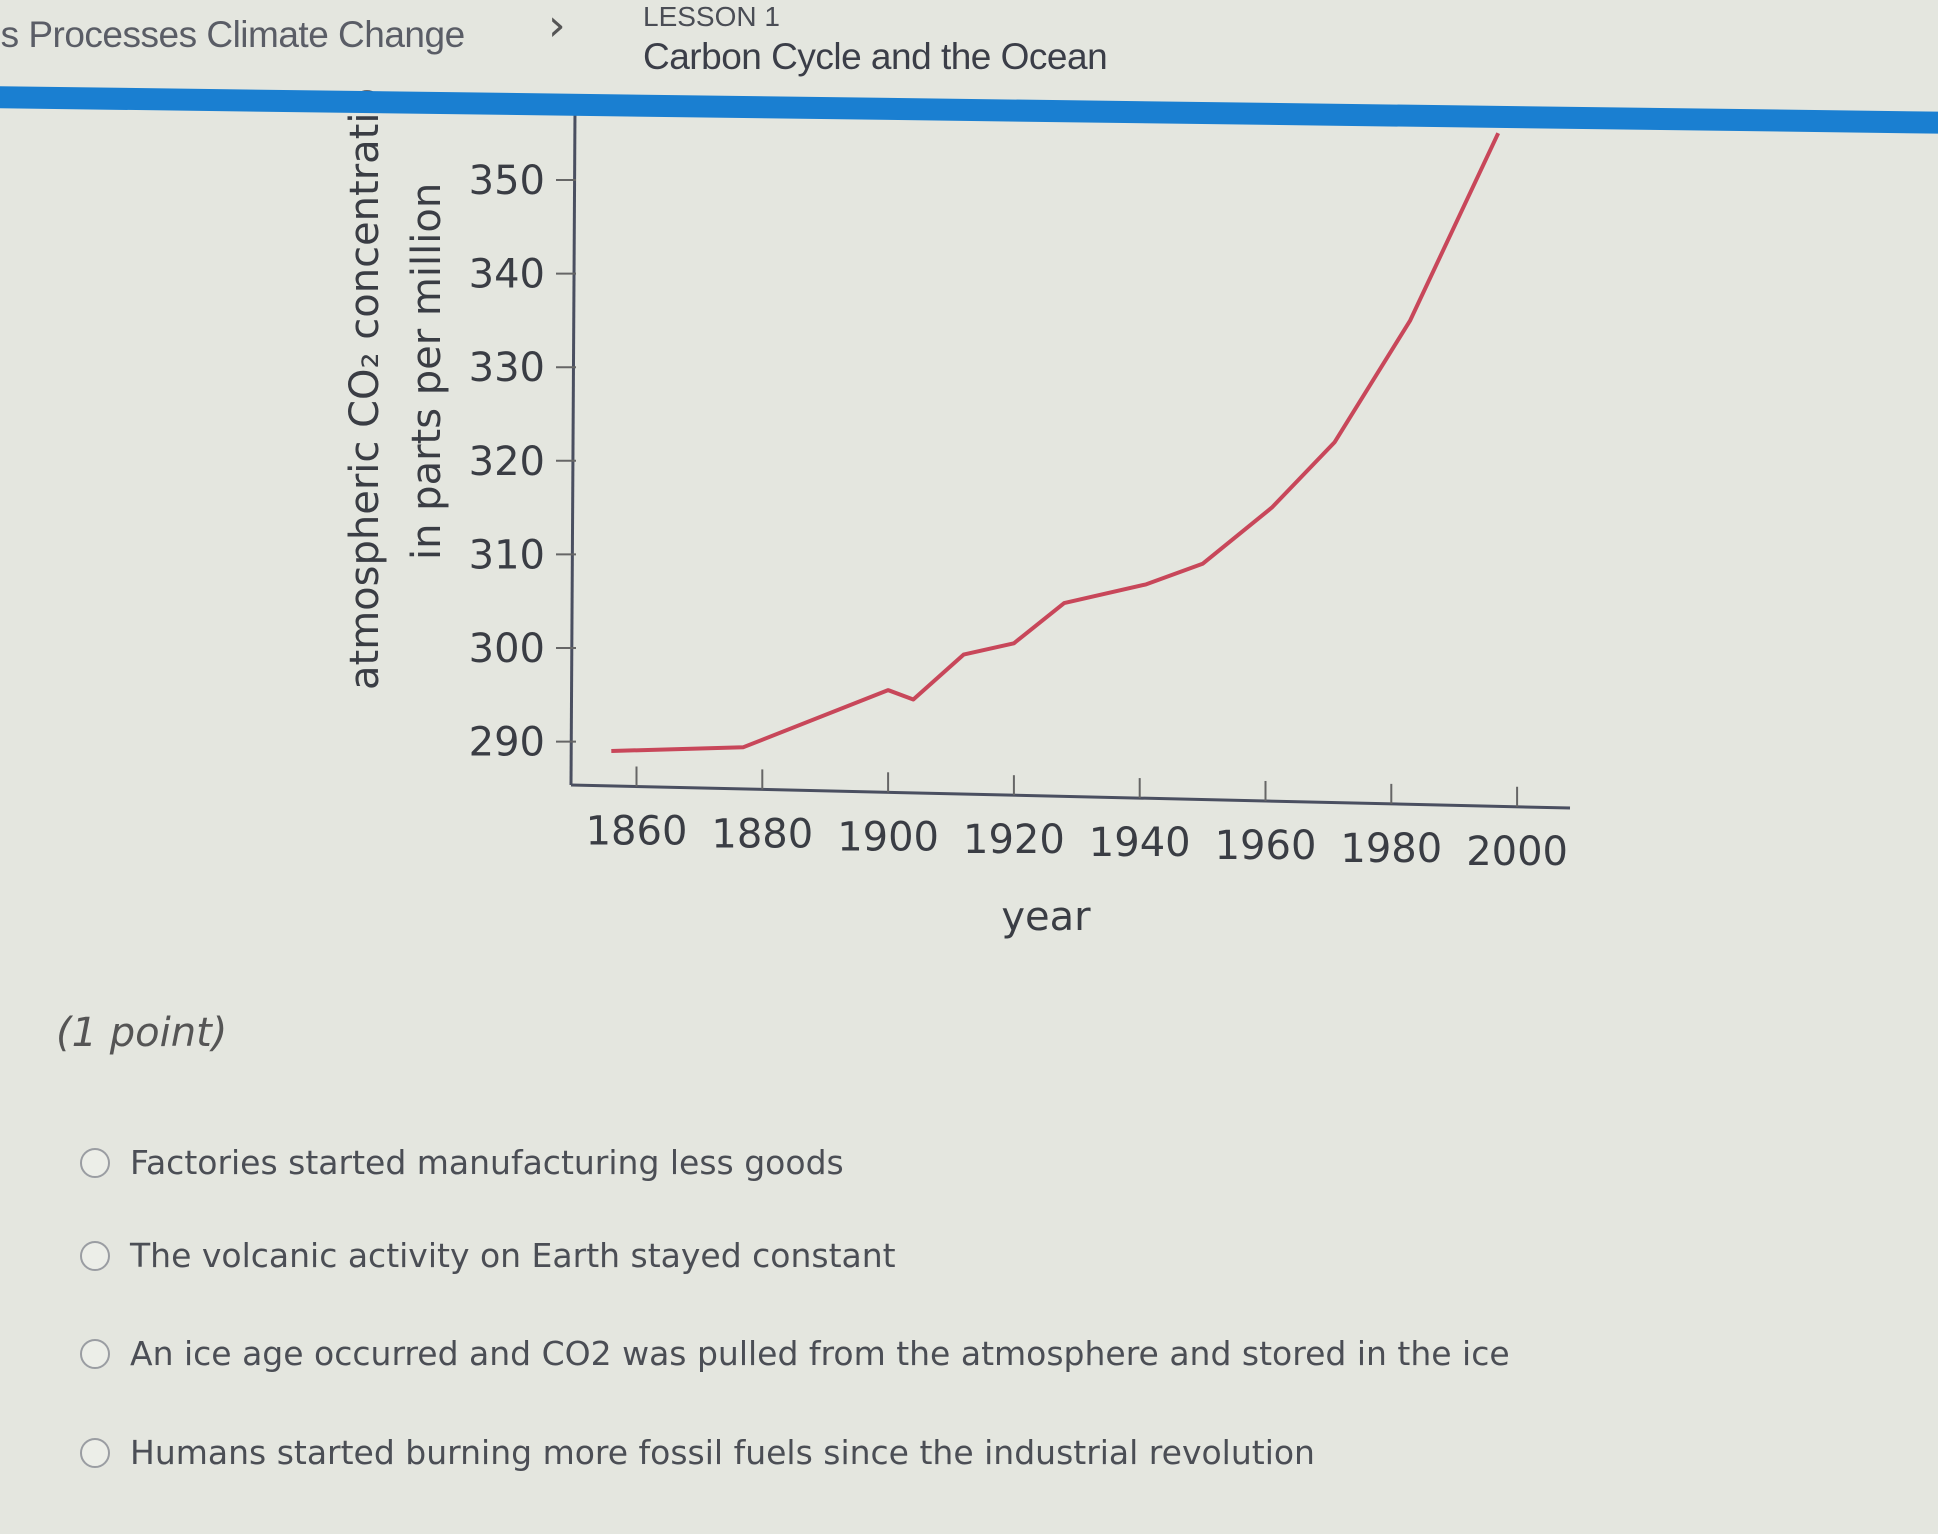 Image resolution: width=1938 pixels, height=1534 pixels. Describe the element at coordinates (875, 56) in the screenshot. I see `page-title: Carbon Cycle and the Ocean` at that location.